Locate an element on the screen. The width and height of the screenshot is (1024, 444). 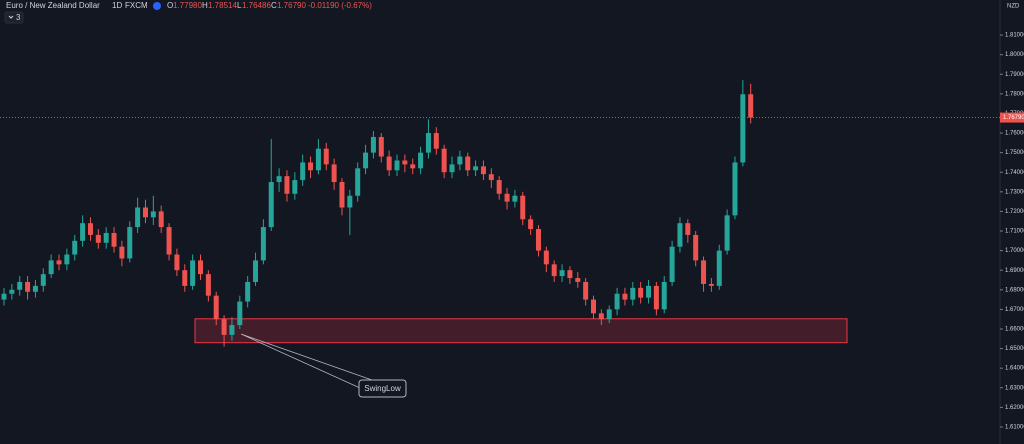
o-value: 1.77980 is located at coordinates (187, 5).